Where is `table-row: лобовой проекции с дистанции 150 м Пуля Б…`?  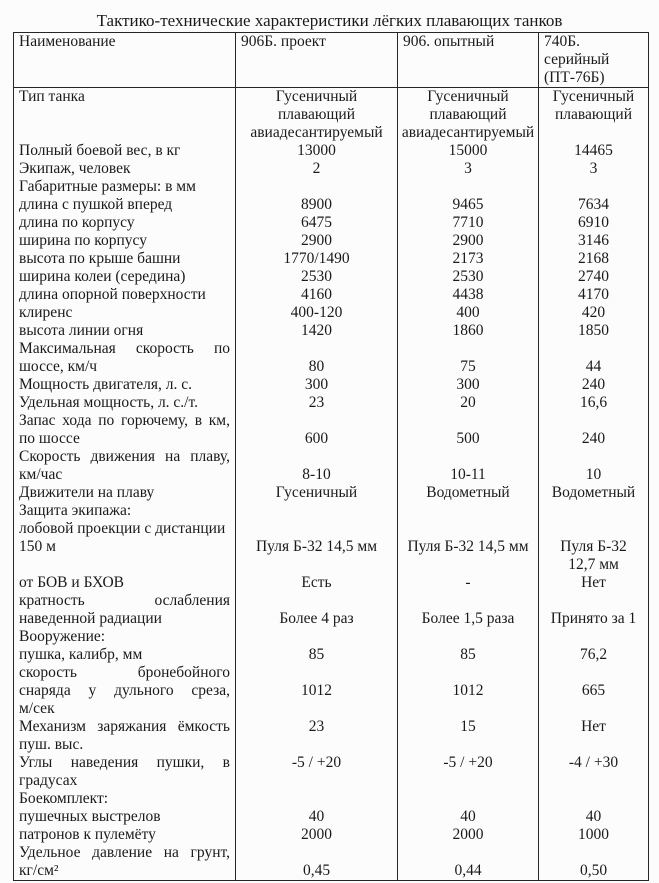
table-row: лобовой проекции с дистанции 150 м Пуля Б… is located at coordinates (331, 547).